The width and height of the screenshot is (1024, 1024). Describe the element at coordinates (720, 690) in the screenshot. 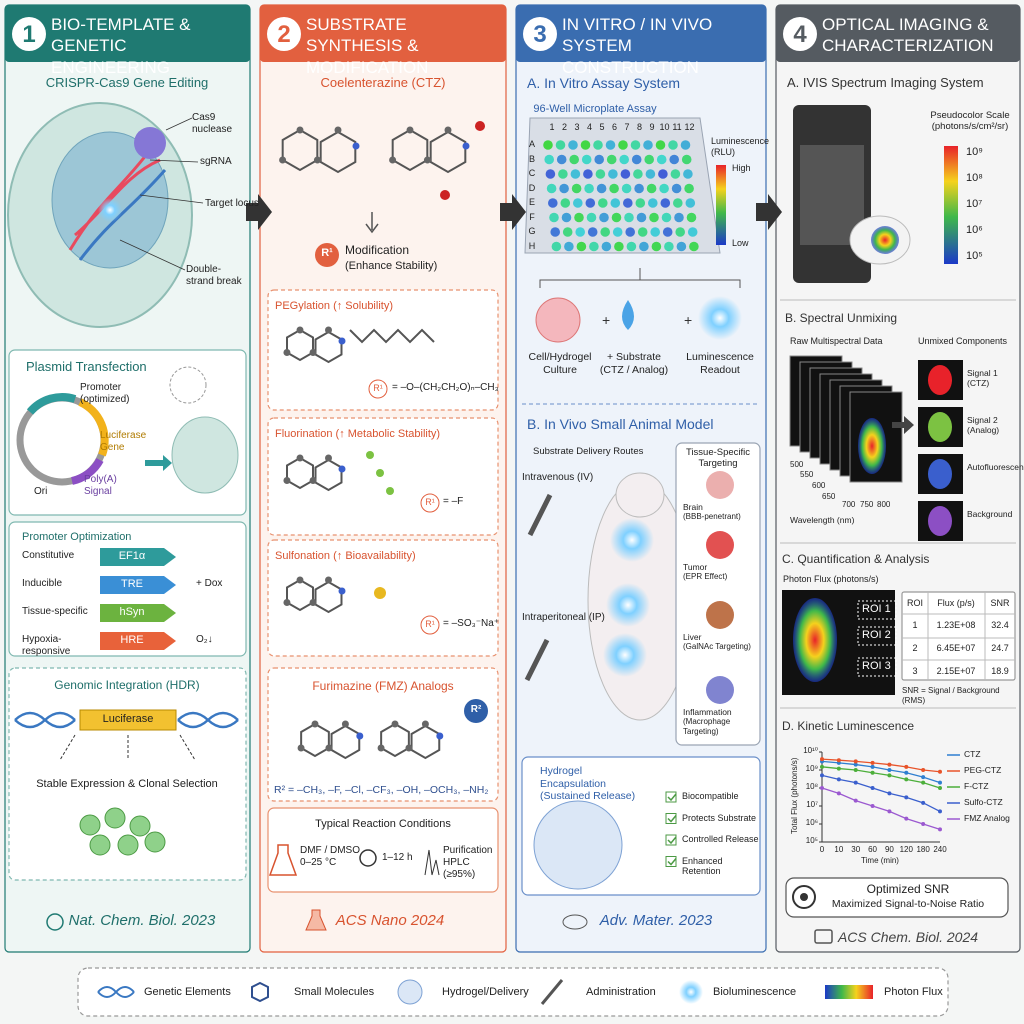

I see `organ-icon` at that location.